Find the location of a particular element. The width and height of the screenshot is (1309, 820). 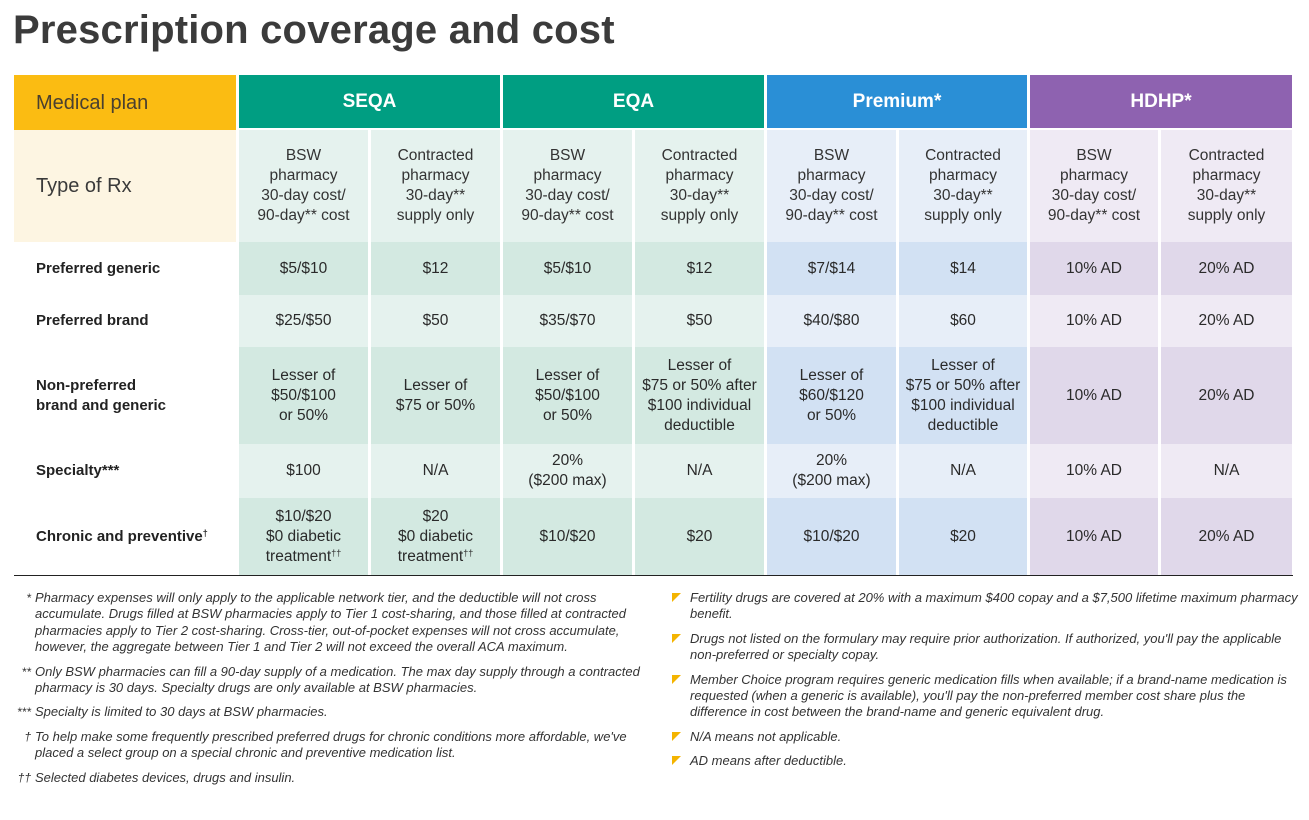

table-cell: Lesser of $50/$100 or 50% is located at coordinates (303, 395).